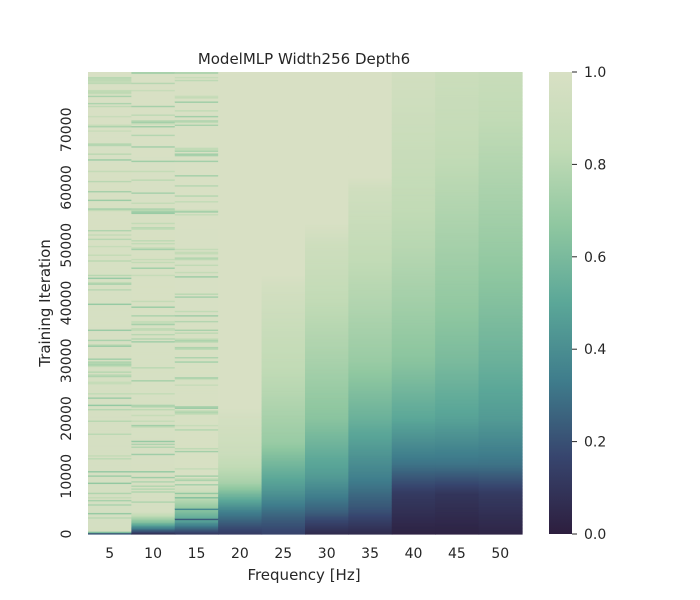  I want to click on x-tick-label: 40, so click(414, 554).